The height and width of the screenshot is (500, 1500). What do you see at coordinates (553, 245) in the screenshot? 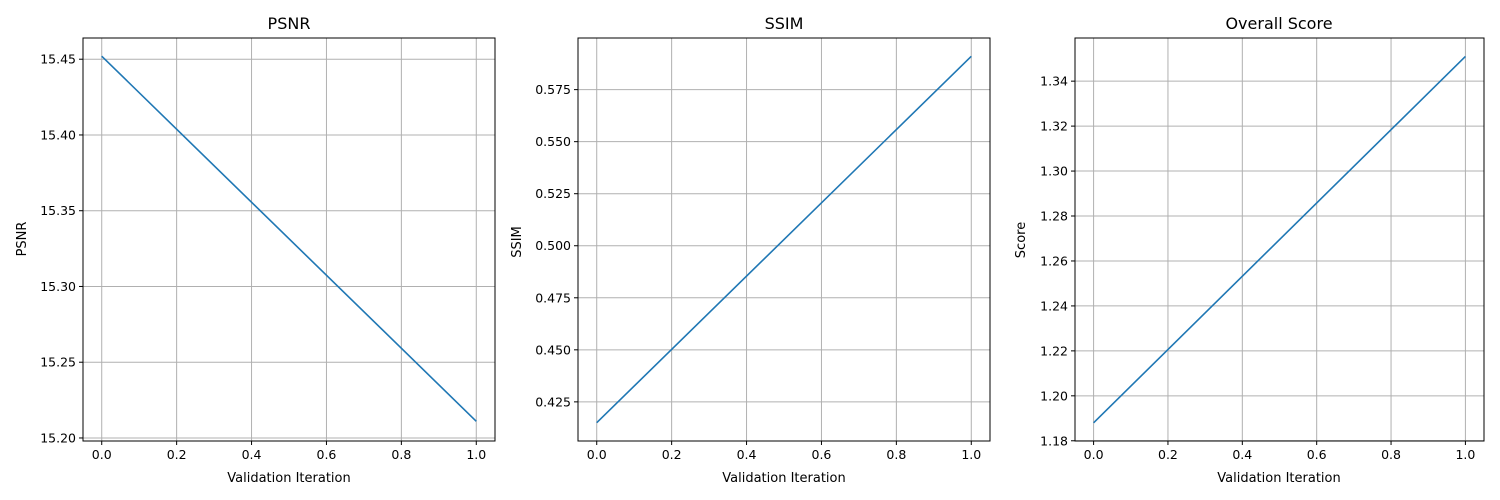
I see `y-tick-label: 0.500` at bounding box center [553, 245].